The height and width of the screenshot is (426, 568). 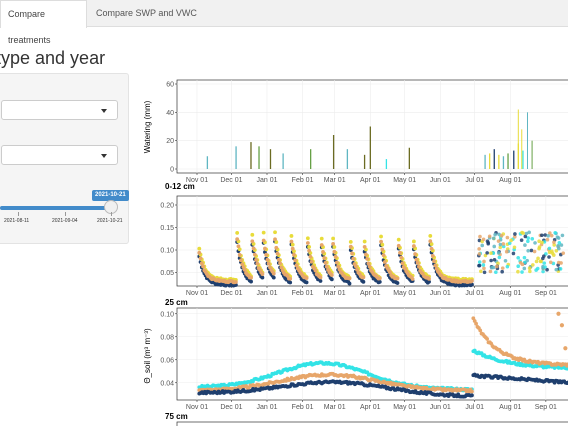 What do you see at coordinates (104, 111) in the screenshot?
I see `chevron-down-icon` at bounding box center [104, 111].